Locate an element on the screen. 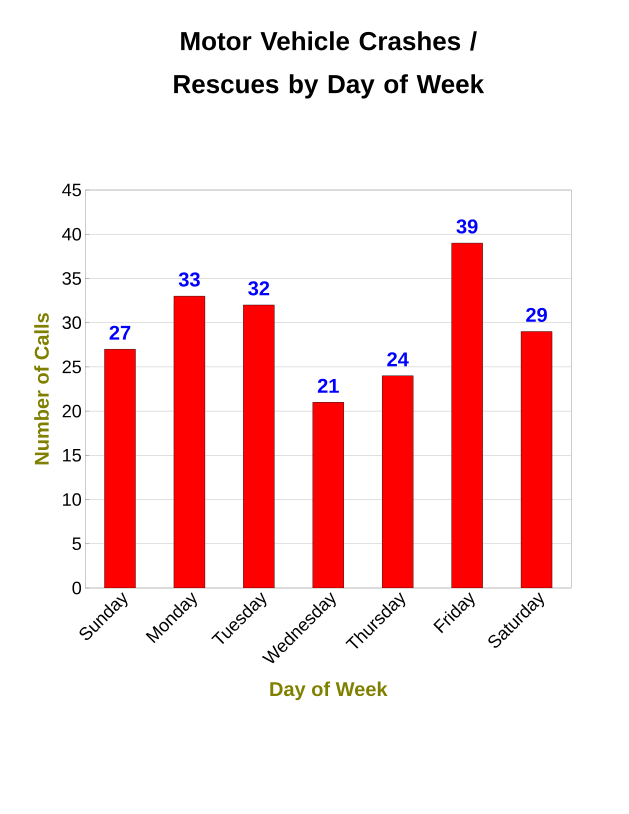 The image size is (629, 814). data-label: 32 is located at coordinates (259, 288).